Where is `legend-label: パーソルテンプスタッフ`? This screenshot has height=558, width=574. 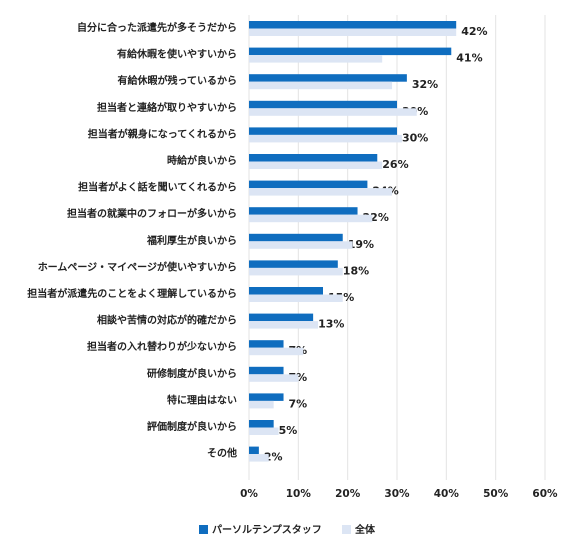
legend-label: パーソルテンプスタッフ is located at coordinates (267, 529).